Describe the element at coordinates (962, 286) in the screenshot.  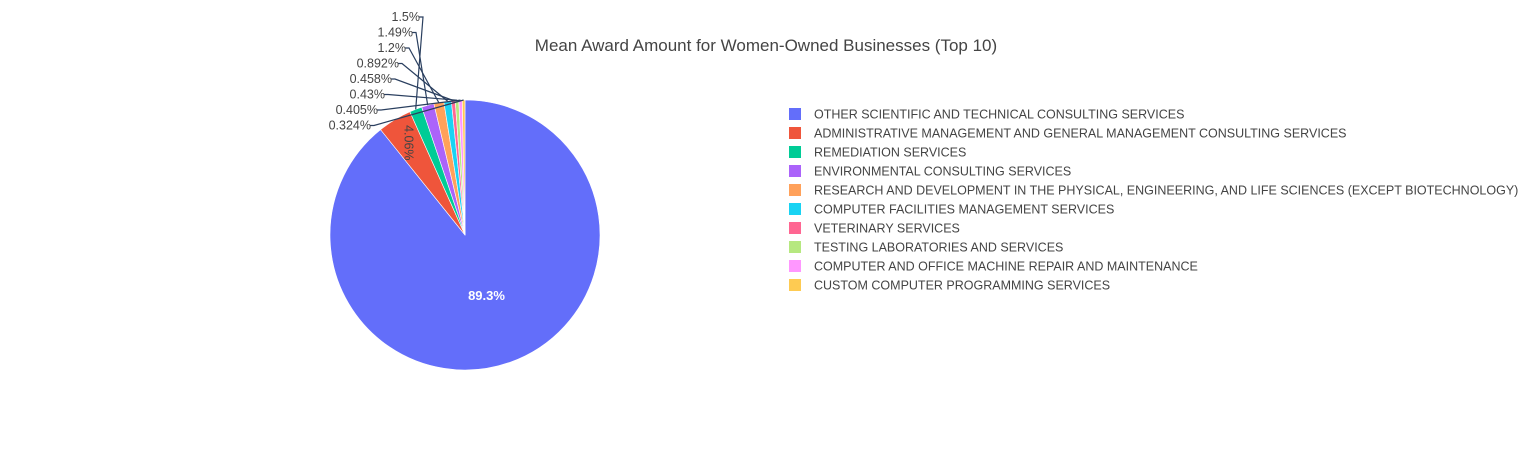
I see `legend-label: CUSTOM COMPUTER PROGRAMMING SERVICES` at that location.